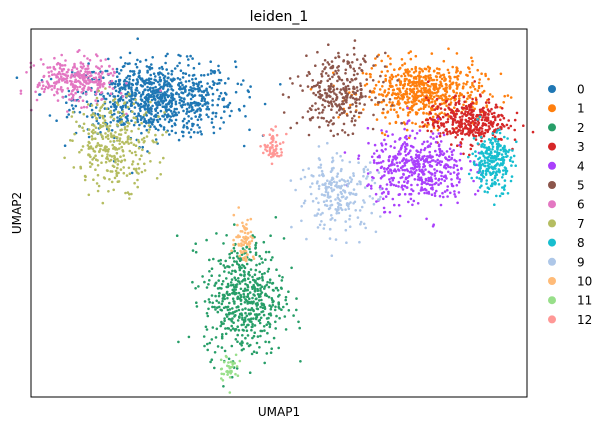 Image resolution: width=610 pixels, height=433 pixels. I want to click on legend-label-10: 10, so click(584, 282).